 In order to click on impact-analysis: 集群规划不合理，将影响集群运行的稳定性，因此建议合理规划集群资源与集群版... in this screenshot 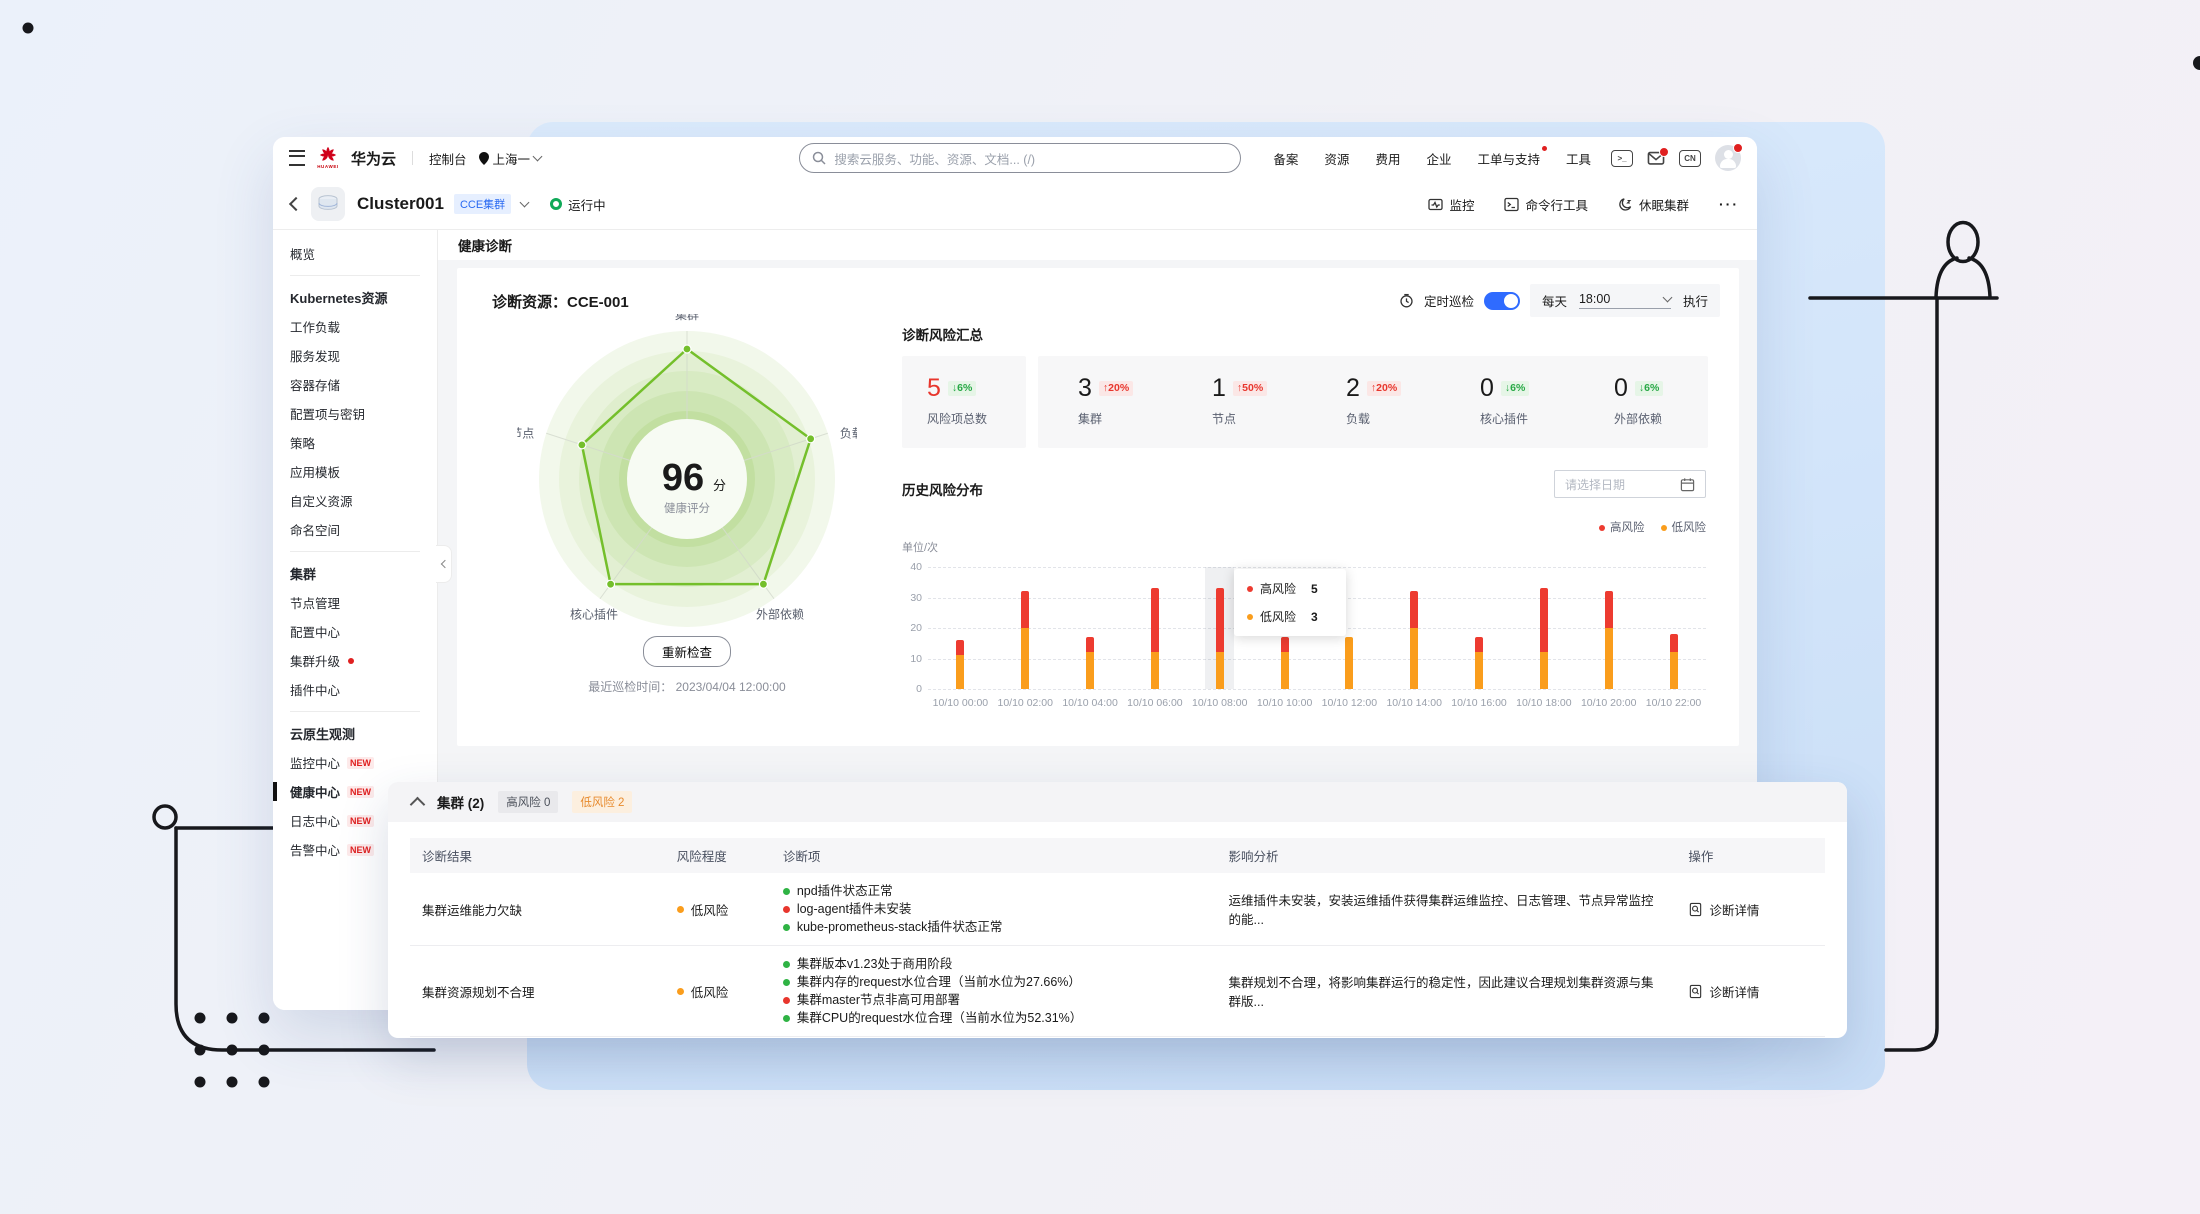, I will do `click(1441, 992)`.